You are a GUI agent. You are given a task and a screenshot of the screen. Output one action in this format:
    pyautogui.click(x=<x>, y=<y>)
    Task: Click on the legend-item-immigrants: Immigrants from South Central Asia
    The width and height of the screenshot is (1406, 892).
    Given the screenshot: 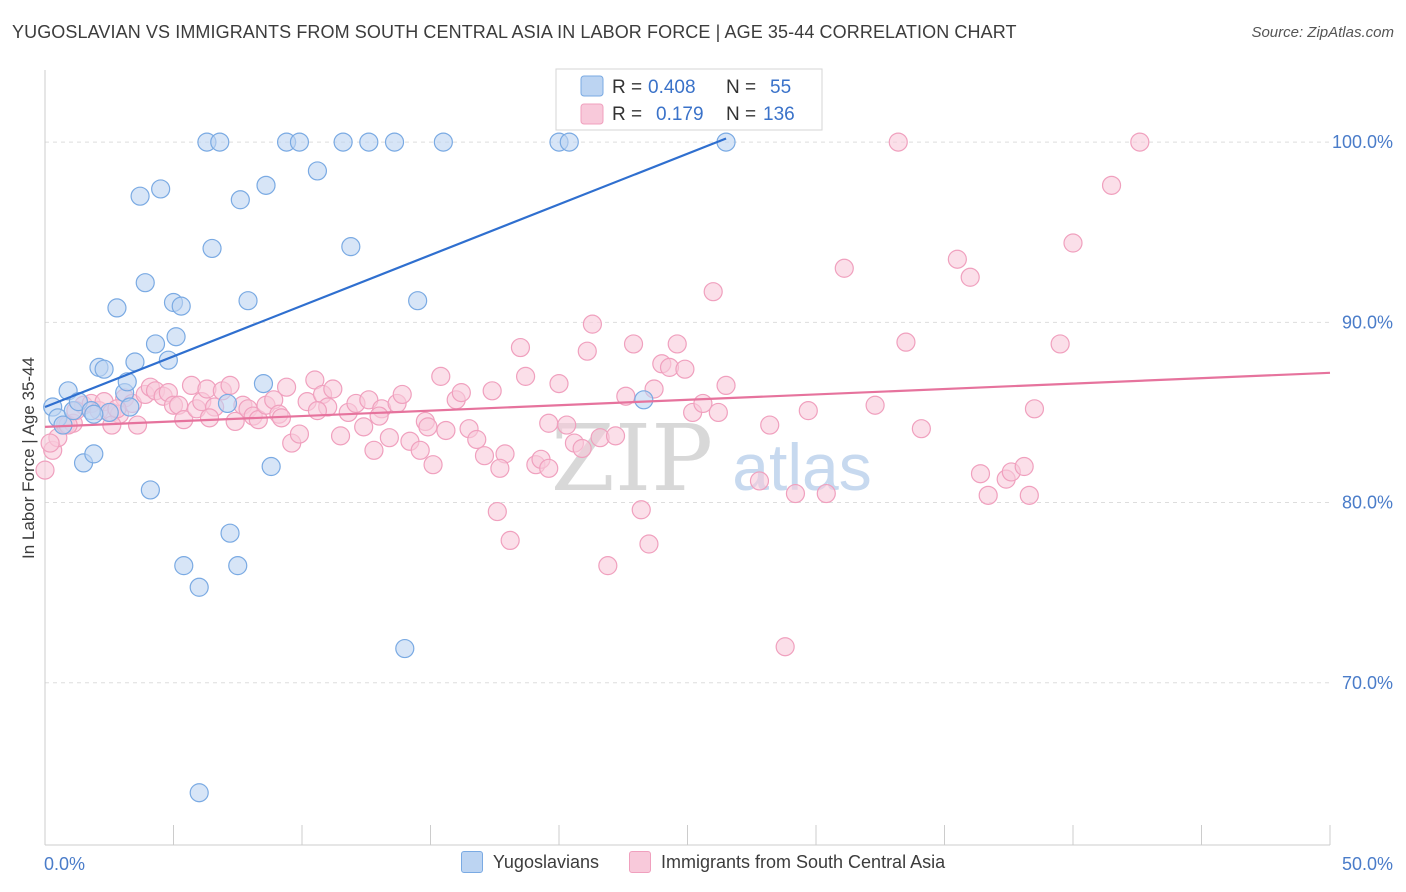 What is the action you would take?
    pyautogui.click(x=787, y=862)
    